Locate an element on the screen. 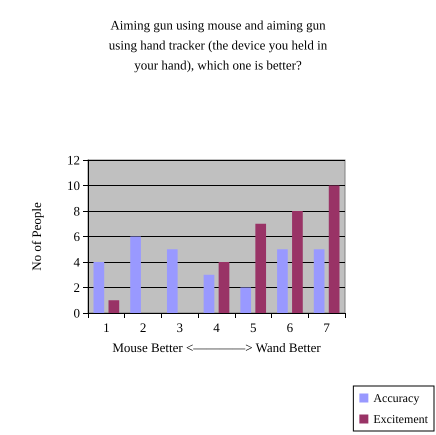 The image size is (436, 435). y-tick-label: 0 is located at coordinates (77, 313).